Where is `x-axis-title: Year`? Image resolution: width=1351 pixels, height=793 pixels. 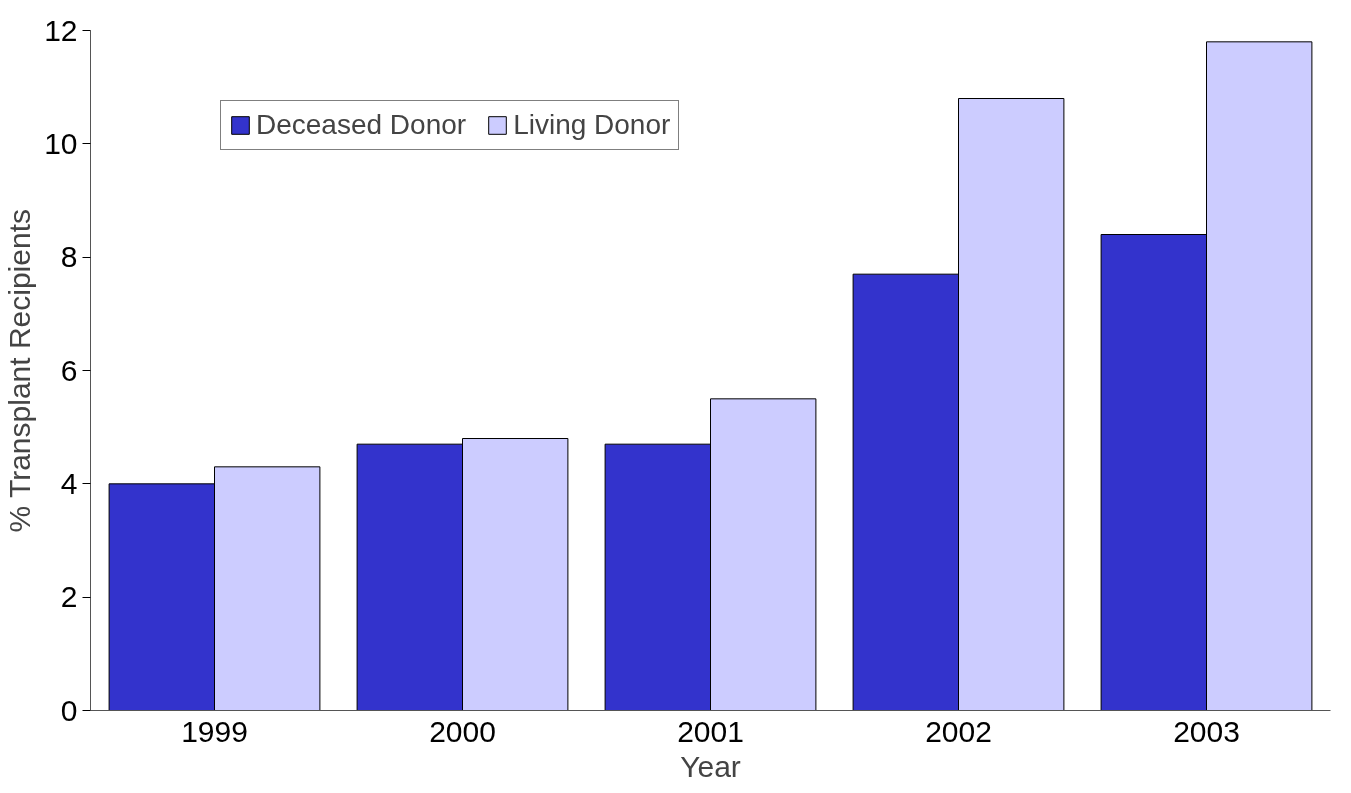 x-axis-title: Year is located at coordinates (710, 766).